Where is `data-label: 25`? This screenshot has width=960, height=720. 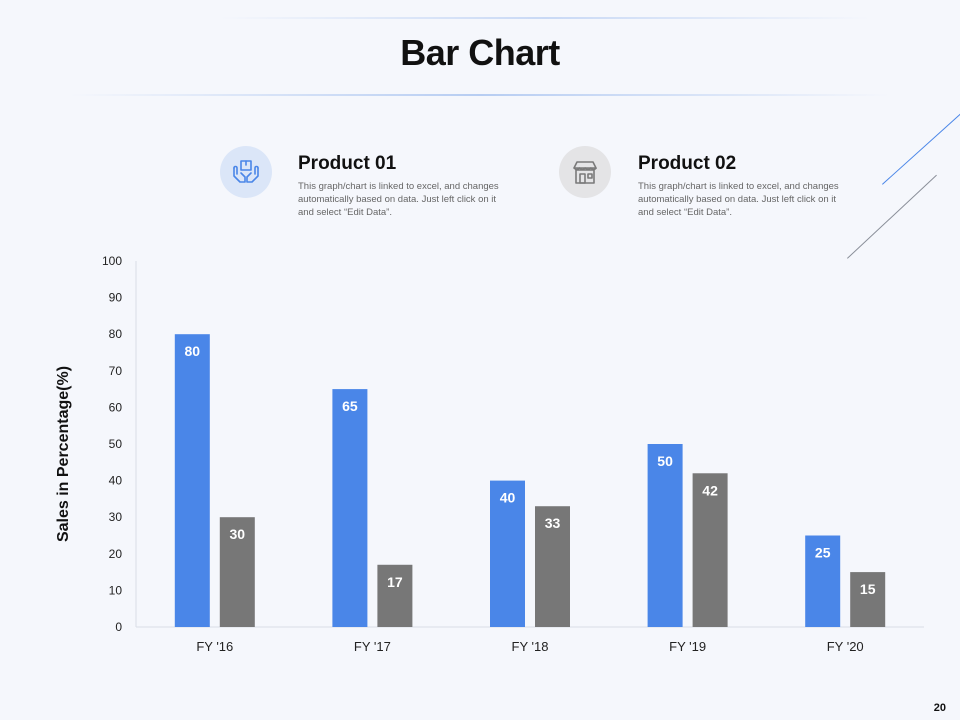
data-label: 25 is located at coordinates (823, 553).